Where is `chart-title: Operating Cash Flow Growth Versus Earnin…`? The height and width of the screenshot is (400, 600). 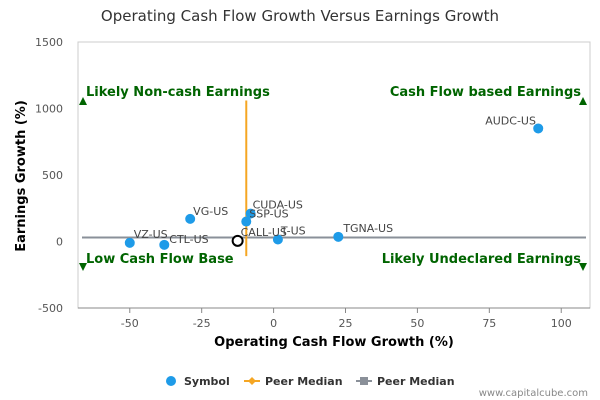
chart-title: Operating Cash Flow Growth Versus Earnin… is located at coordinates (300, 16).